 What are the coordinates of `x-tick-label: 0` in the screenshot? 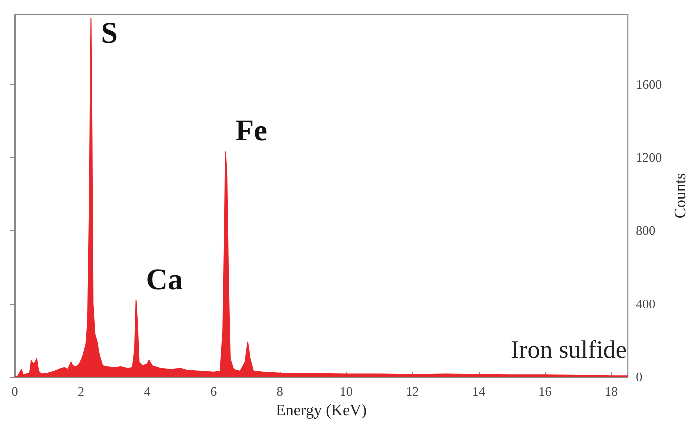 It's located at (15, 391).